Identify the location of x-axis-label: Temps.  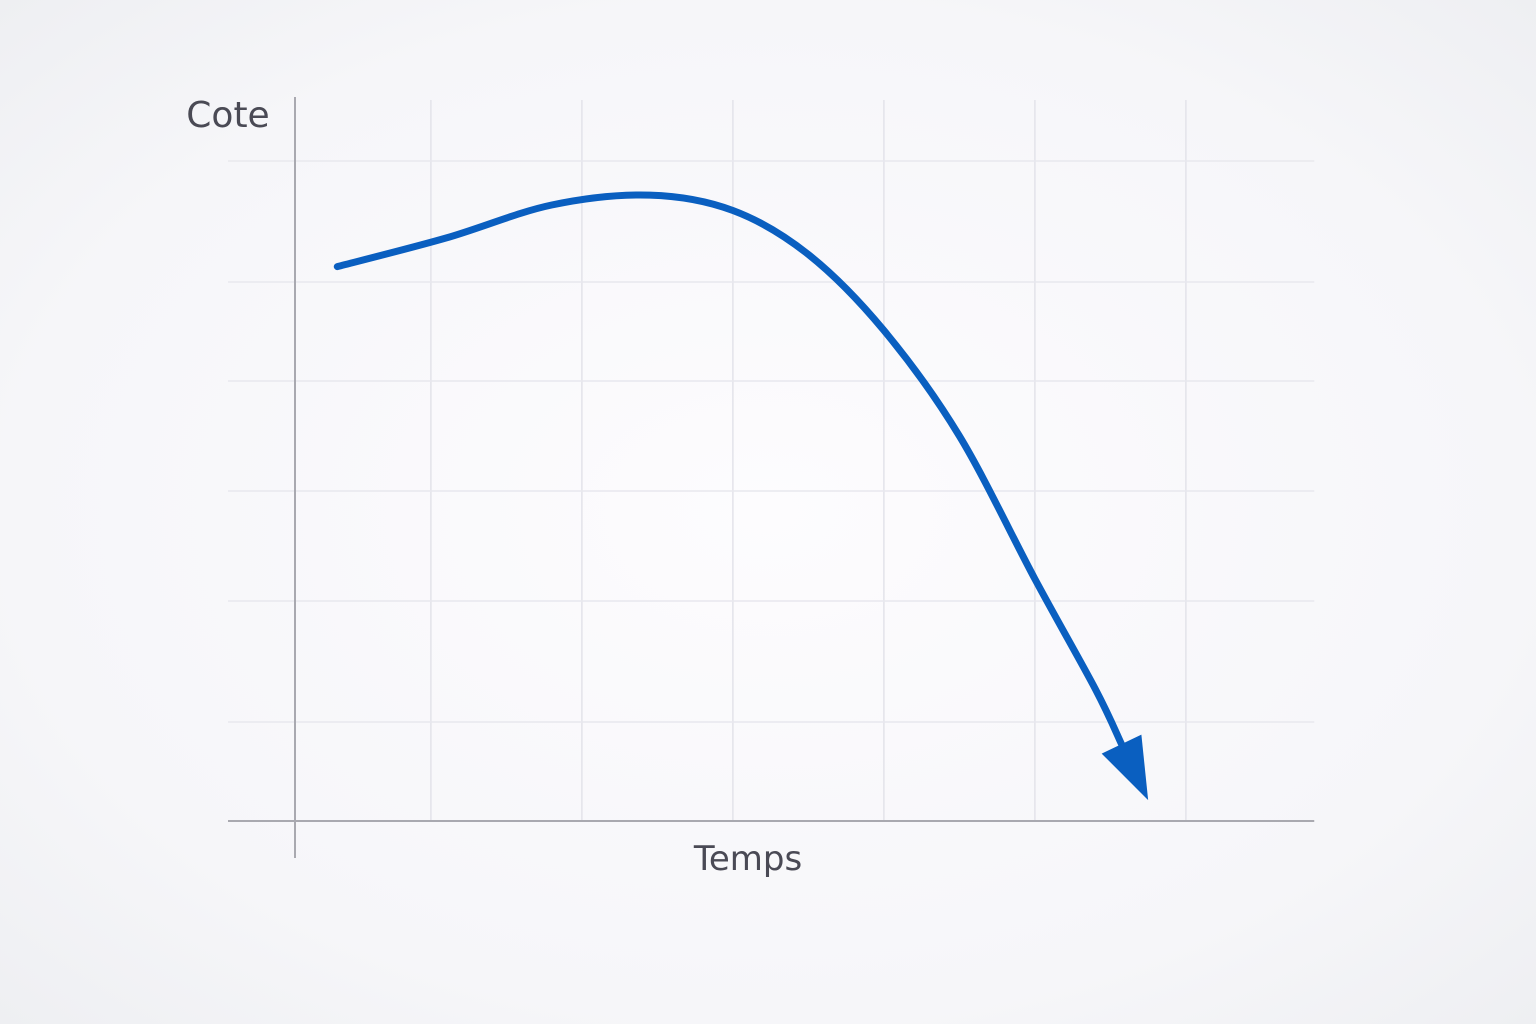
(747, 859).